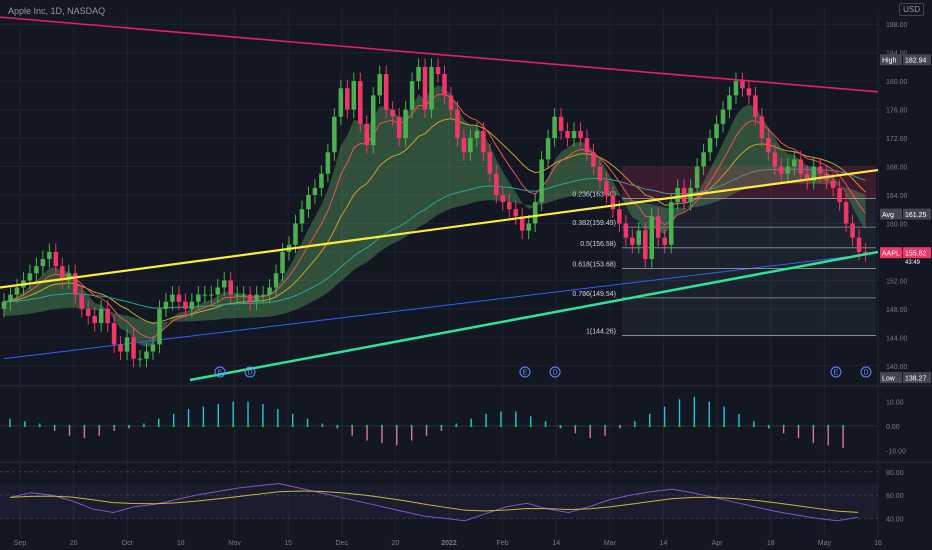 Image resolution: width=932 pixels, height=550 pixels. I want to click on y-tick-label: 168.00, so click(897, 168).